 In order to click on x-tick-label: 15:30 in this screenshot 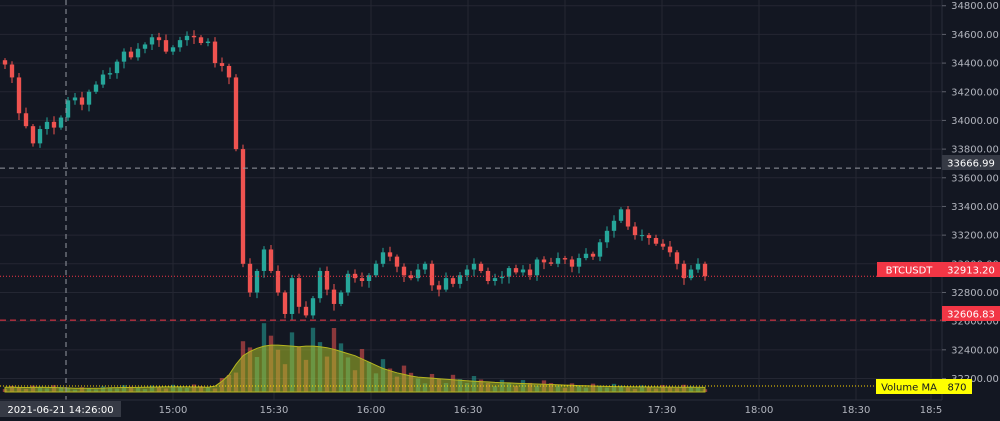, I will do `click(274, 410)`.